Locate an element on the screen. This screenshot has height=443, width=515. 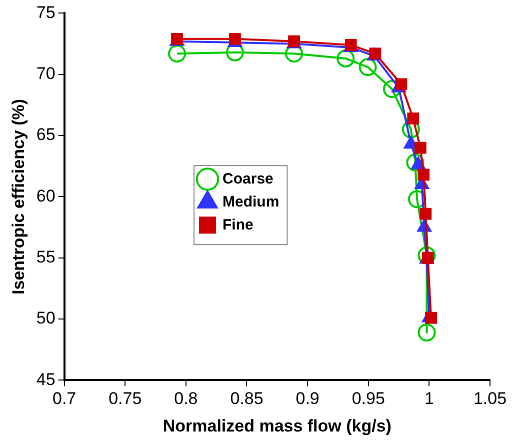
y-tick-label: 45 is located at coordinates (46, 379).